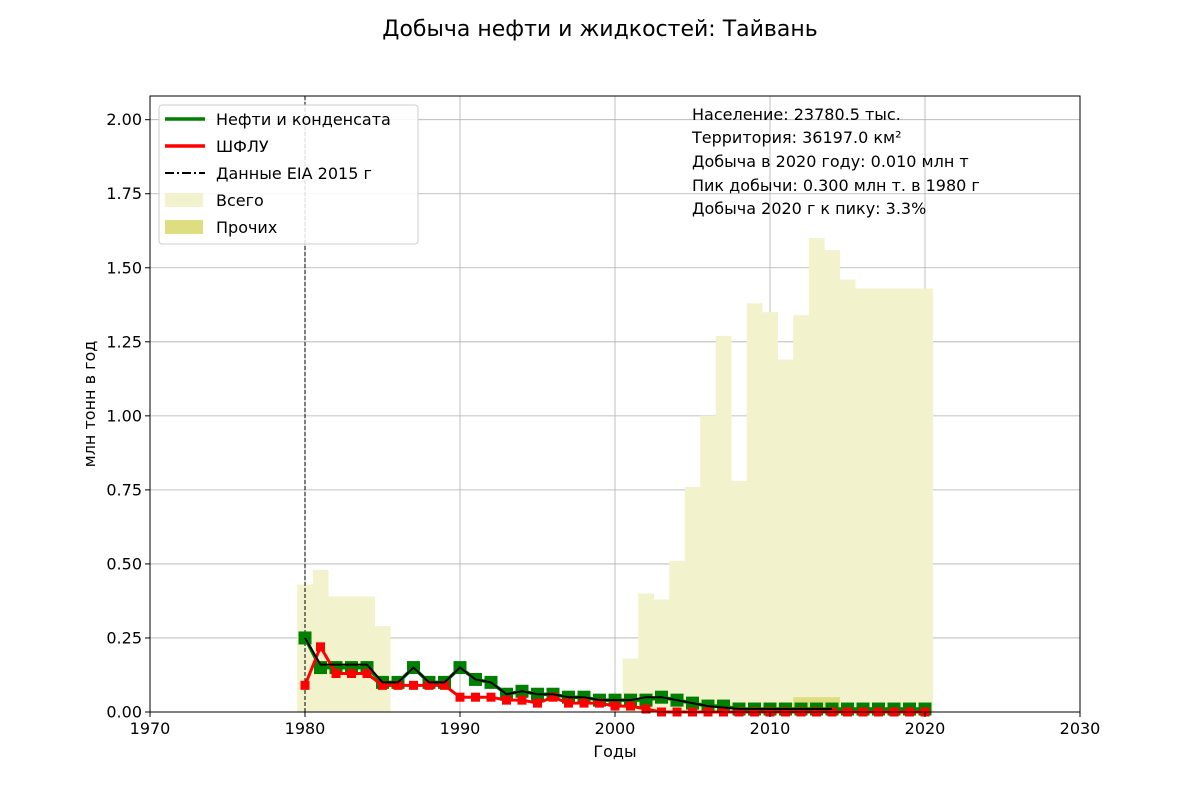 The image size is (1200, 800). I want to click on legend-box, so click(288, 174).